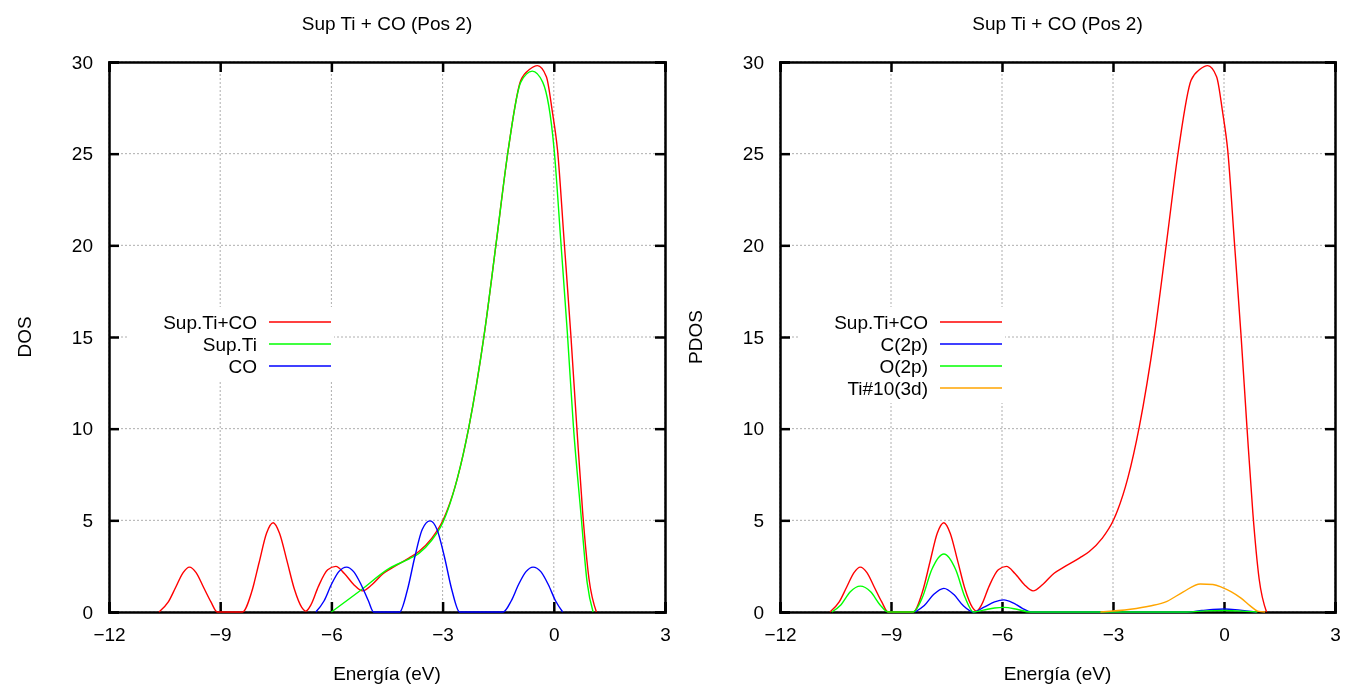 The width and height of the screenshot is (1348, 687). I want to click on legend-label: C(2p), so click(904, 344).